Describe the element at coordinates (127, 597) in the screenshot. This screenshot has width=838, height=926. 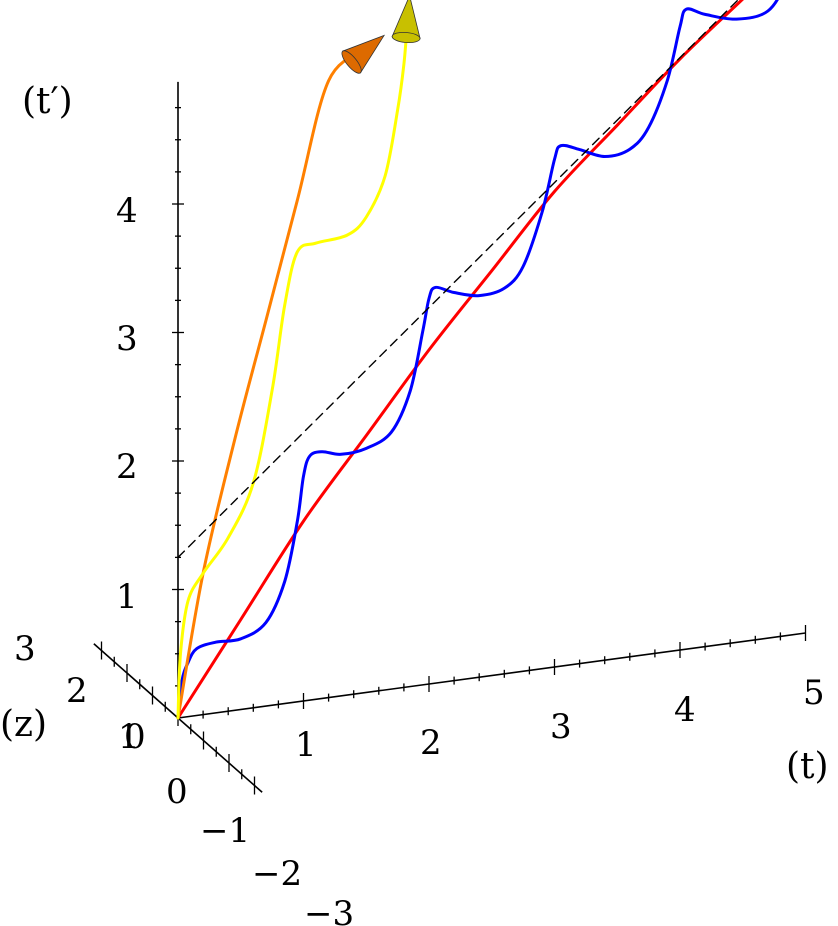
I see `y-tick-label: 1` at that location.